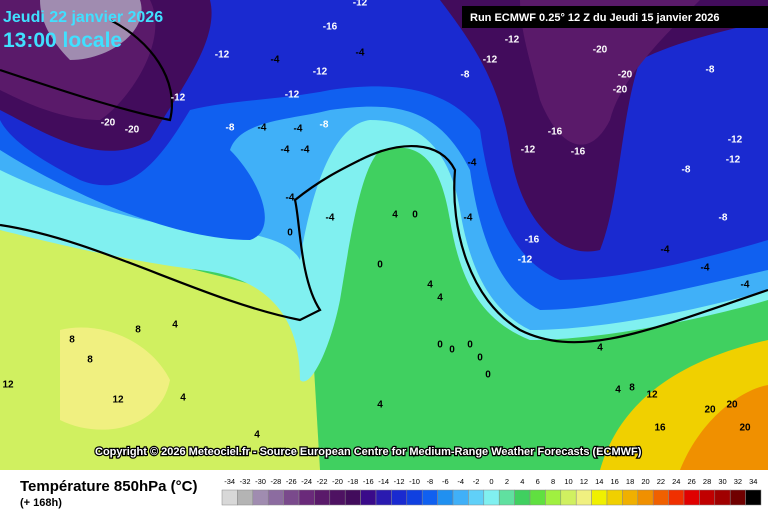 The width and height of the screenshot is (768, 512). What do you see at coordinates (245, 481) in the screenshot?
I see `scale-label: -32` at bounding box center [245, 481].